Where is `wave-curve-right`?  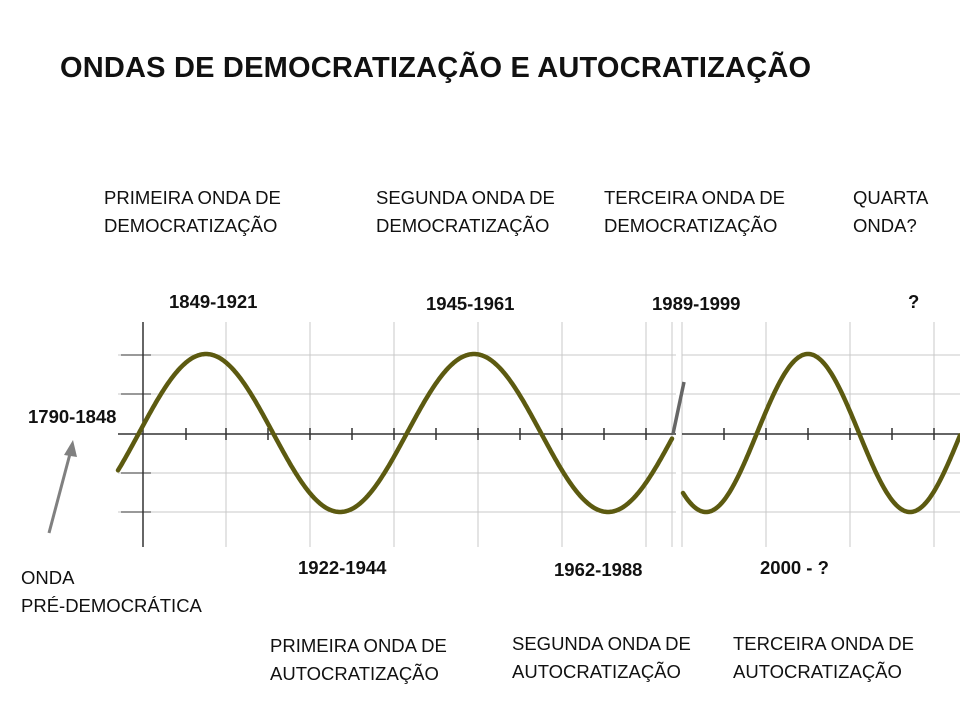 wave-curve-right is located at coordinates (820, 433).